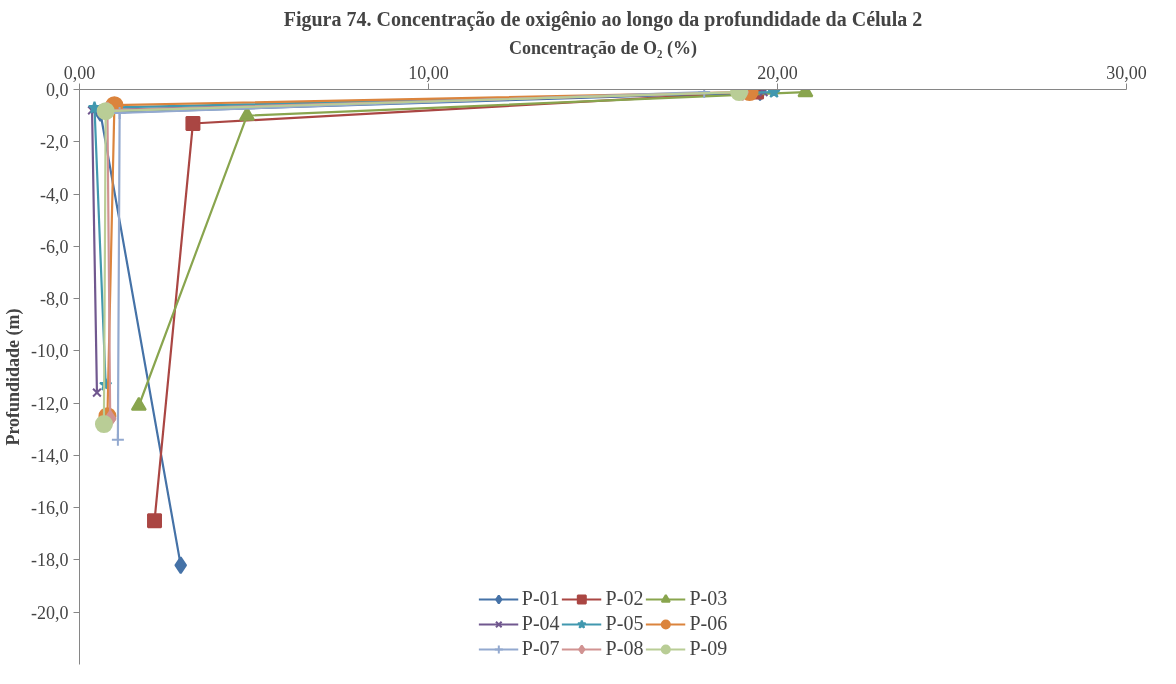 The height and width of the screenshot is (684, 1176). Describe the element at coordinates (14, 377) in the screenshot. I see `y-axis-title: Profundidade (m)` at that location.